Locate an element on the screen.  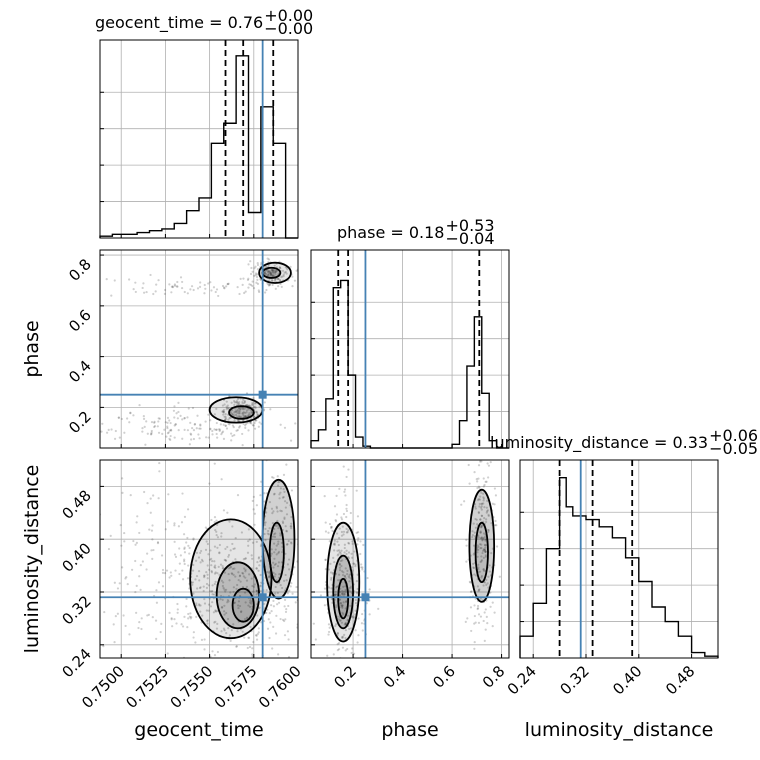
x-tick-label: 0.32 is located at coordinates (574, 680).